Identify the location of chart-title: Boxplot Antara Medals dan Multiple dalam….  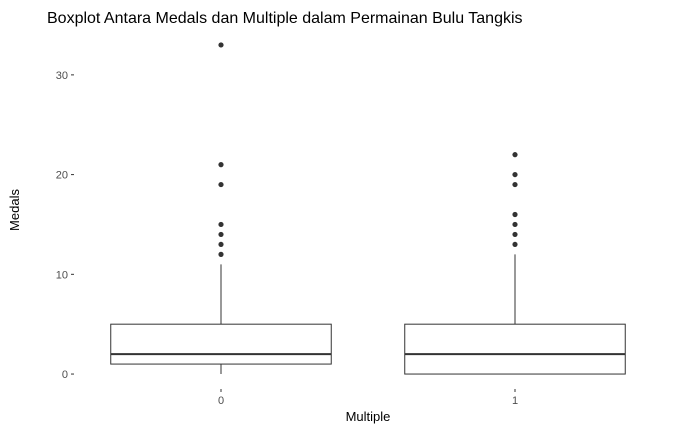
(285, 18).